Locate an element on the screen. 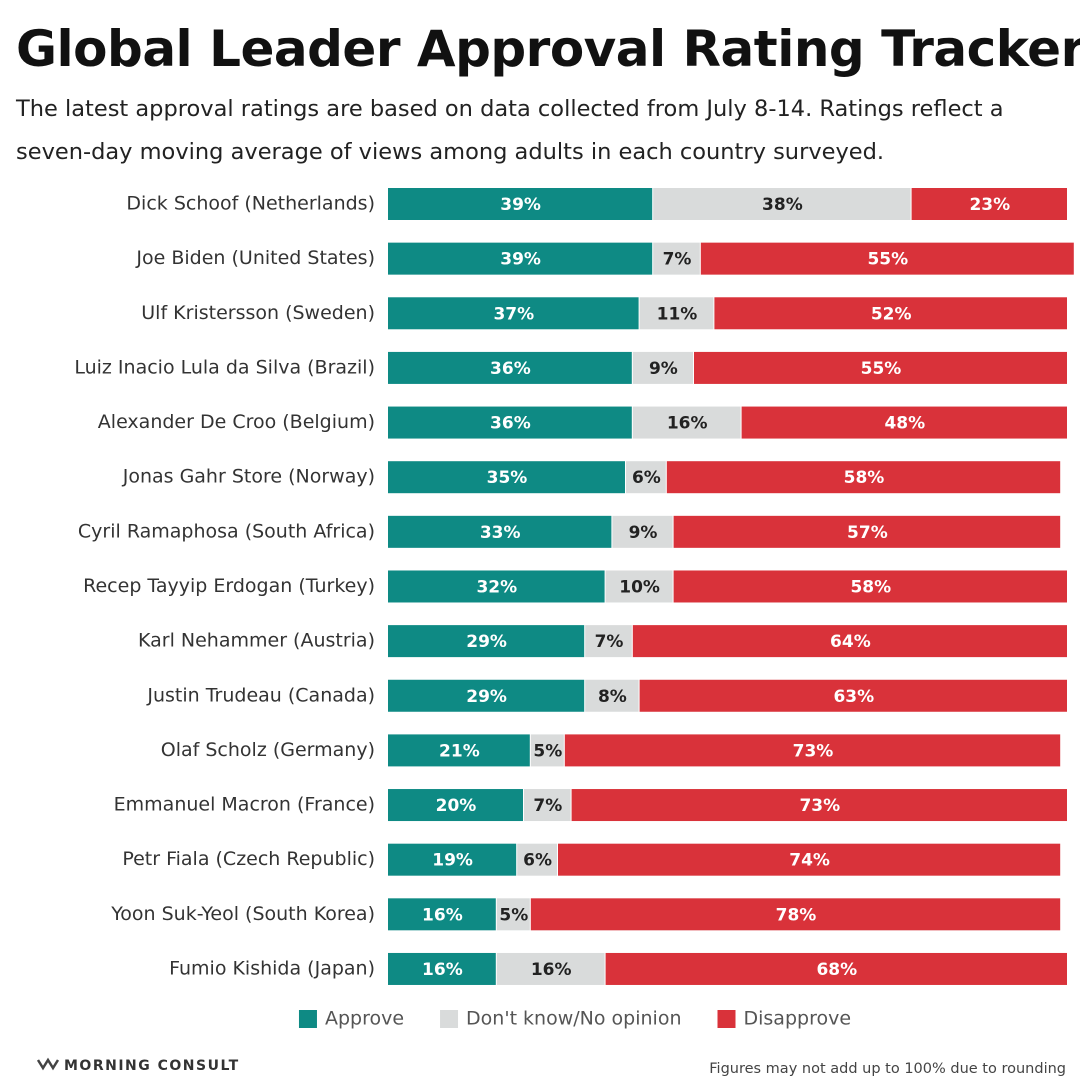 The height and width of the screenshot is (1080, 1080). legend-label: Approve is located at coordinates (364, 1019).